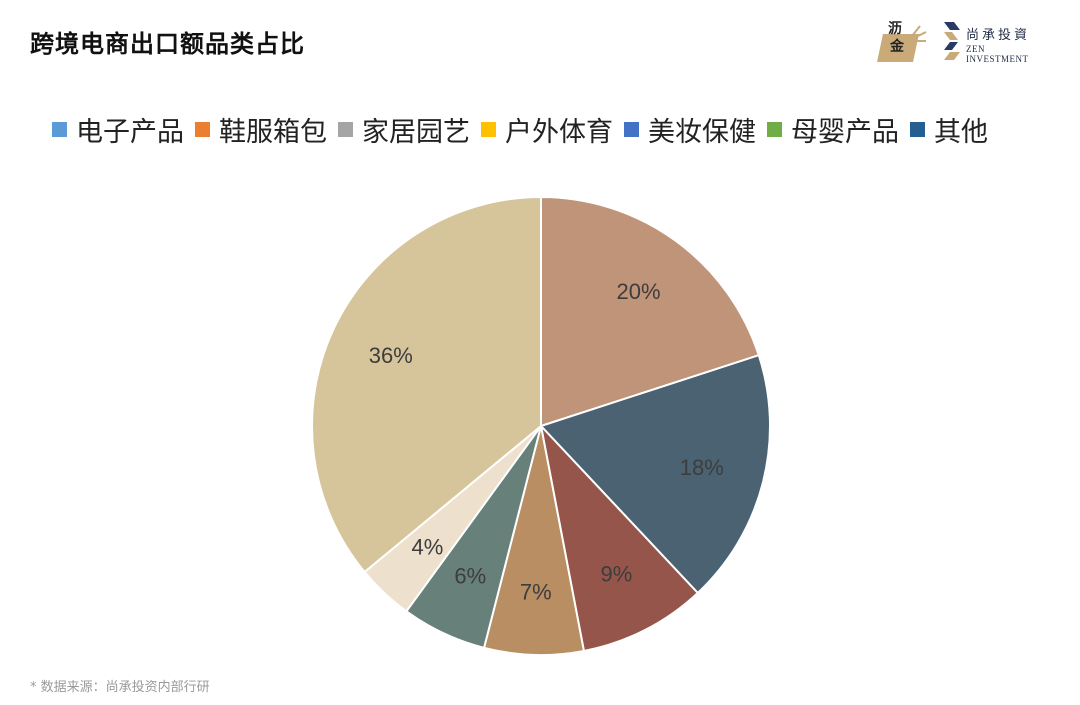 This screenshot has width=1080, height=705. Describe the element at coordinates (616, 573) in the screenshot. I see `pie-slice-label: 9%` at that location.